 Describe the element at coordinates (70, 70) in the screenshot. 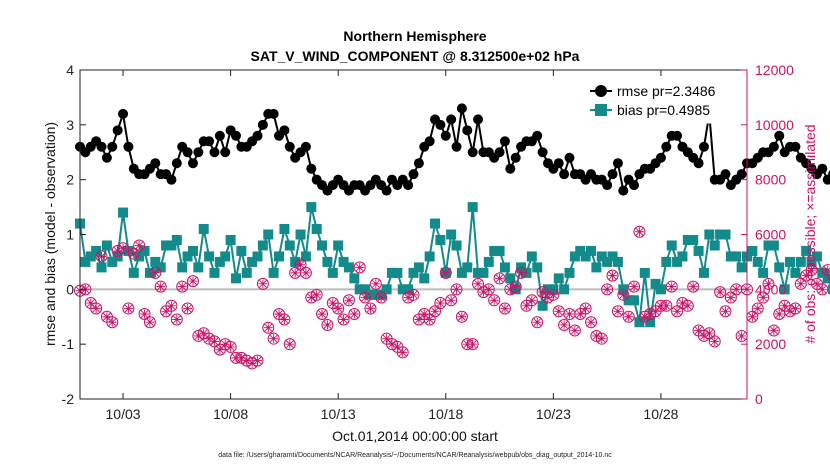

I see `y-tick-label: 4` at that location.